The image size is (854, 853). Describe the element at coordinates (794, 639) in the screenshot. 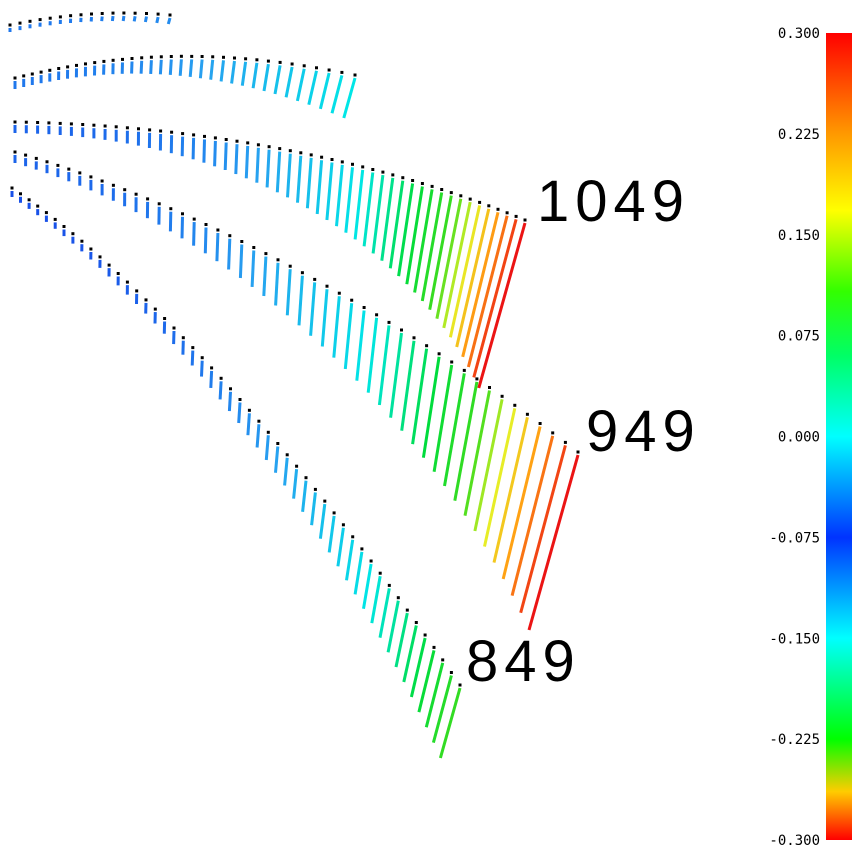

I see `colorbar-tick-label: -0.150` at that location.